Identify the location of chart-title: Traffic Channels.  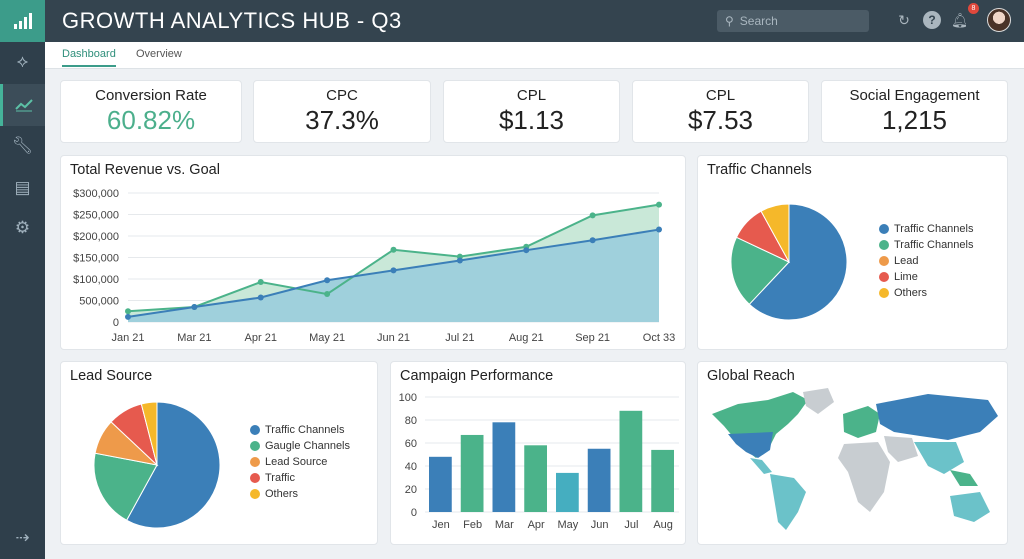
(759, 170).